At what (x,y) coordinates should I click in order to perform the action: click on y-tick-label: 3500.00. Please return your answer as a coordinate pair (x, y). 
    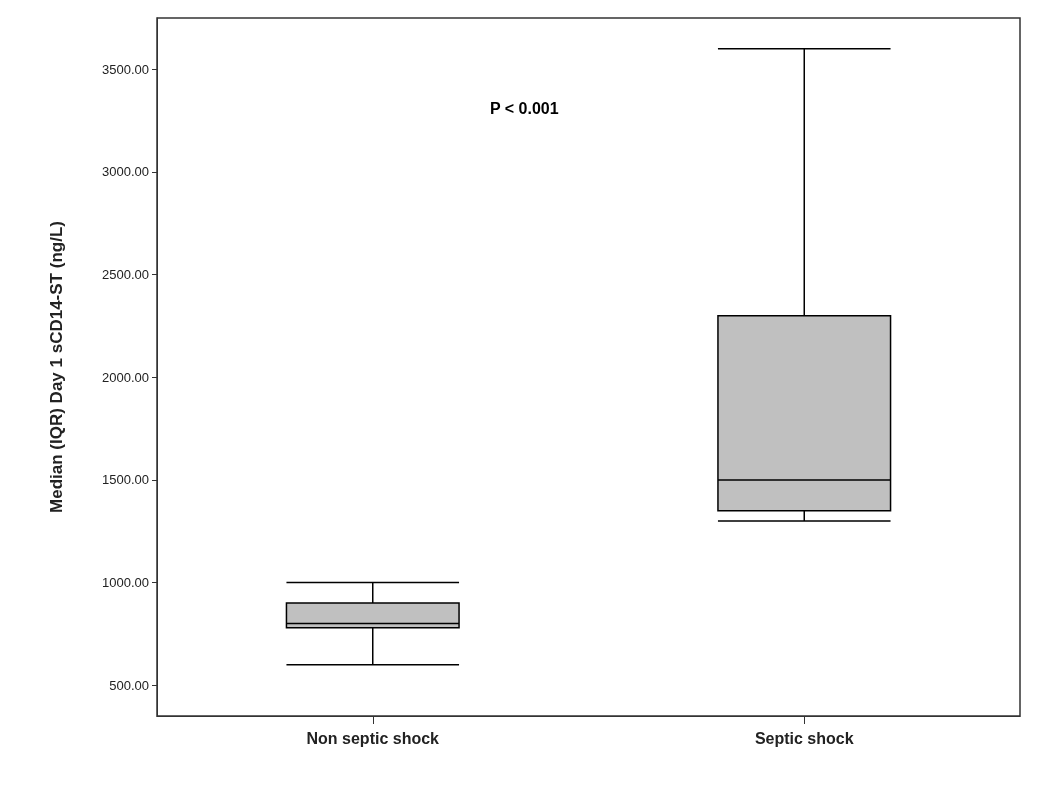
    Looking at the image, I should click on (125, 69).